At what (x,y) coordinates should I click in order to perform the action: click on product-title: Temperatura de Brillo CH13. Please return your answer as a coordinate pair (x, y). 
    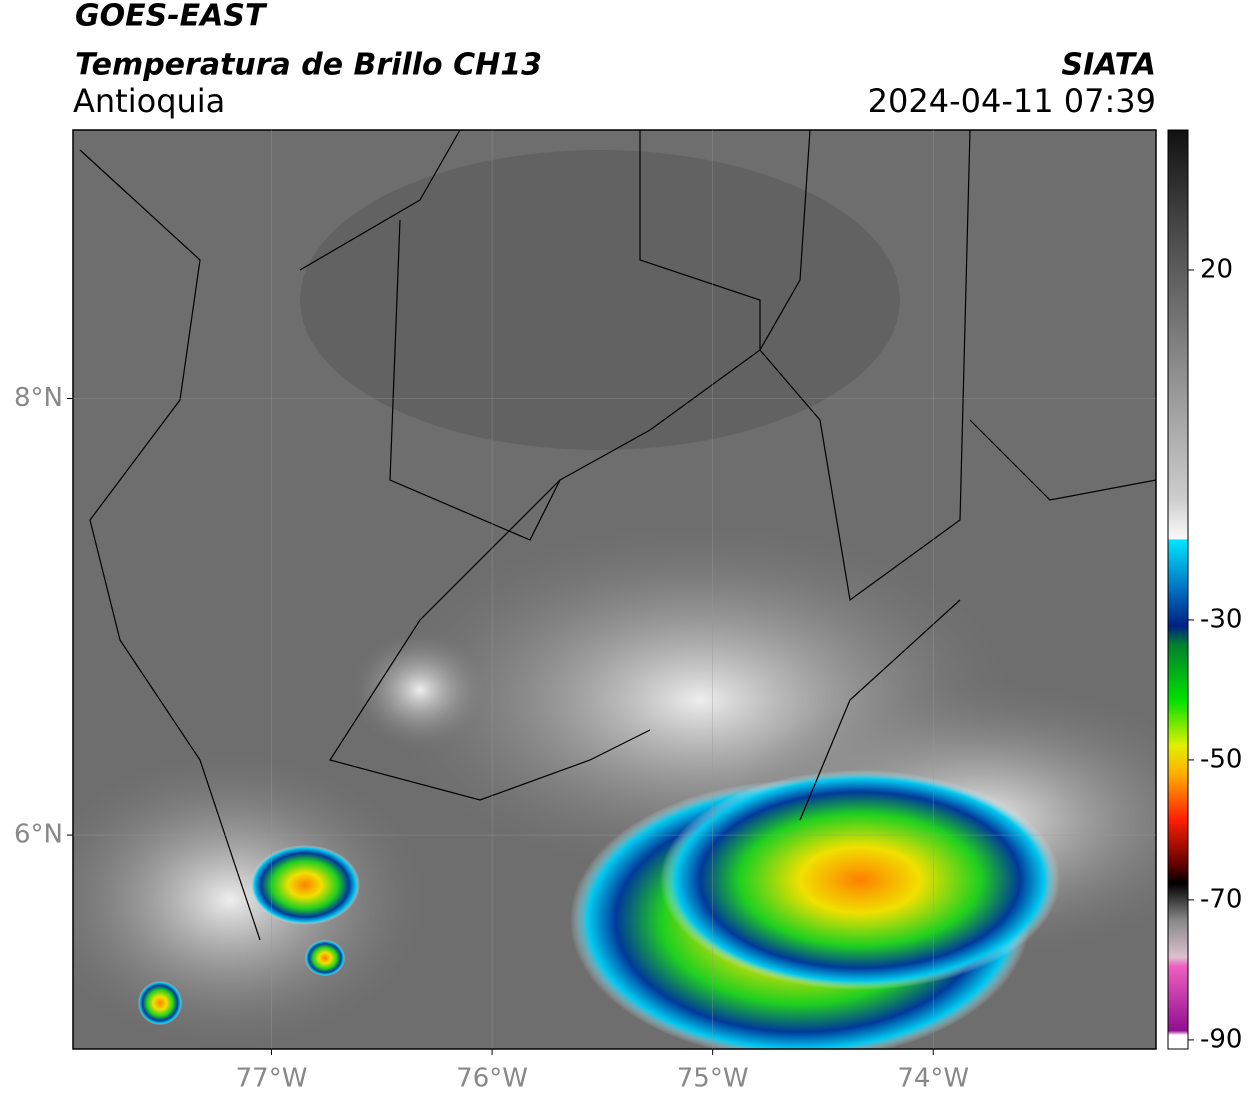
    Looking at the image, I should click on (308, 65).